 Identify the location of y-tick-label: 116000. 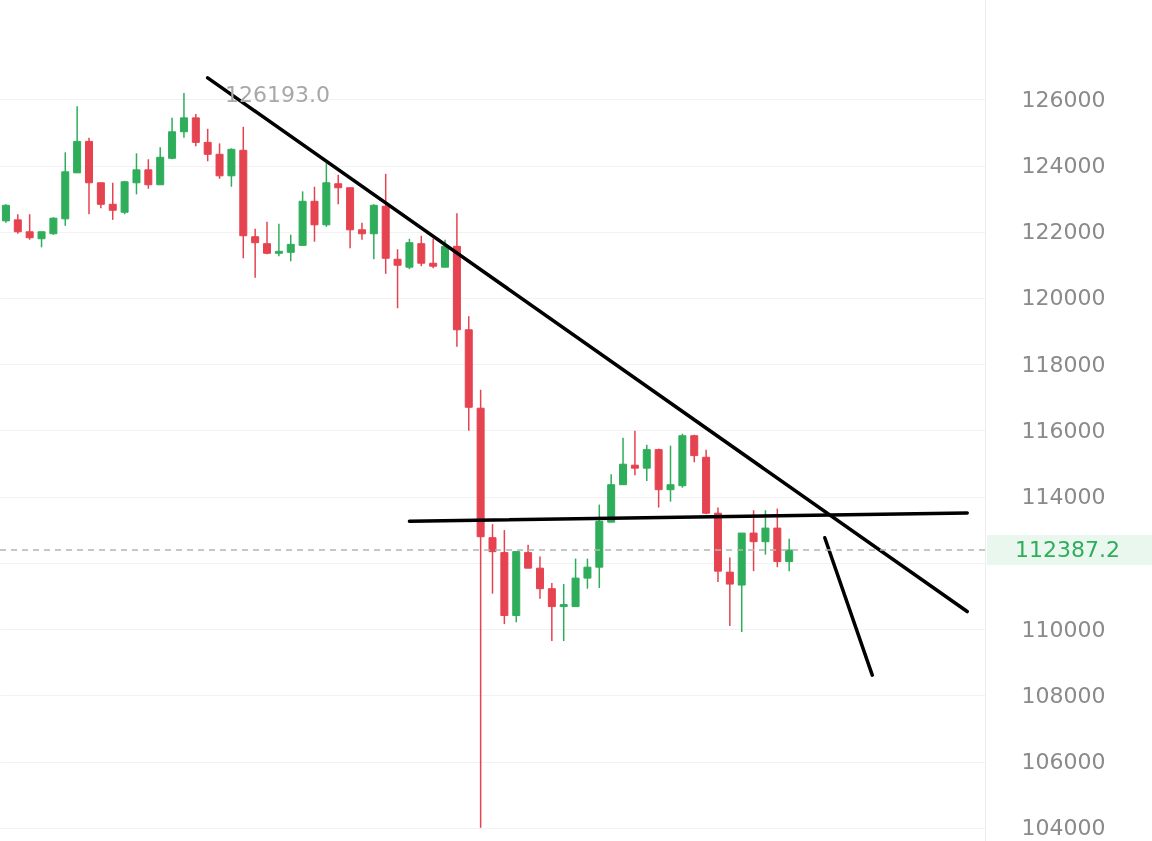
(1063, 430).